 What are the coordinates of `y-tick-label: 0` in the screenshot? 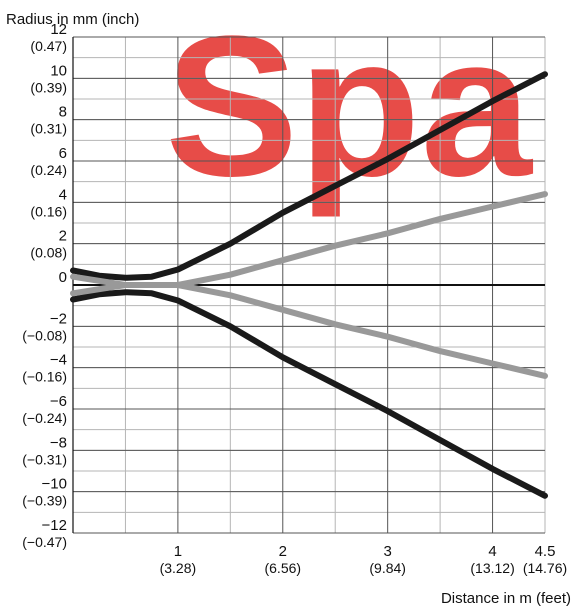 It's located at (63, 277).